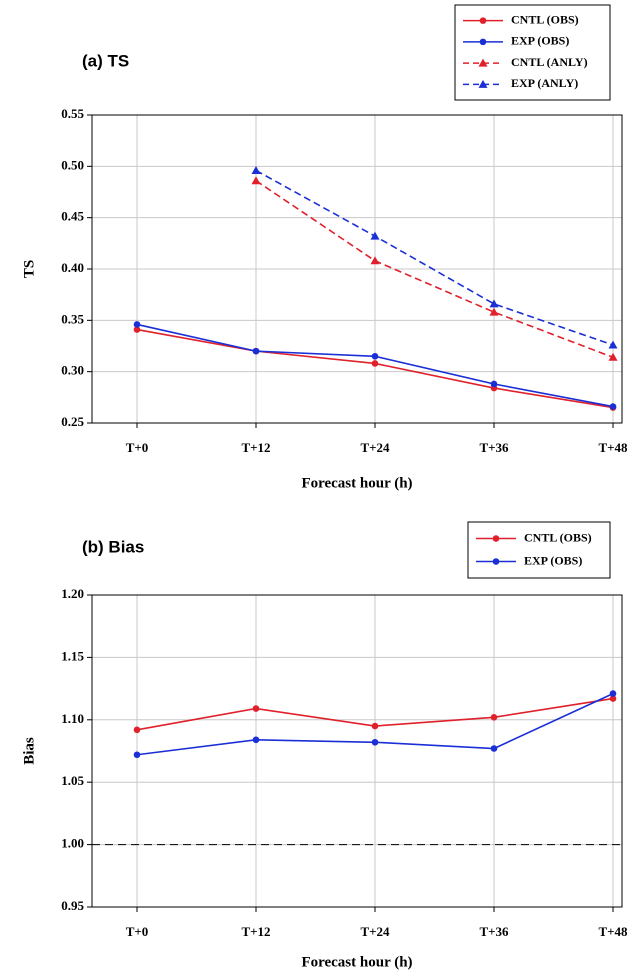 The image size is (634, 977). Describe the element at coordinates (29, 751) in the screenshot. I see `y-axis-label: Bias` at that location.